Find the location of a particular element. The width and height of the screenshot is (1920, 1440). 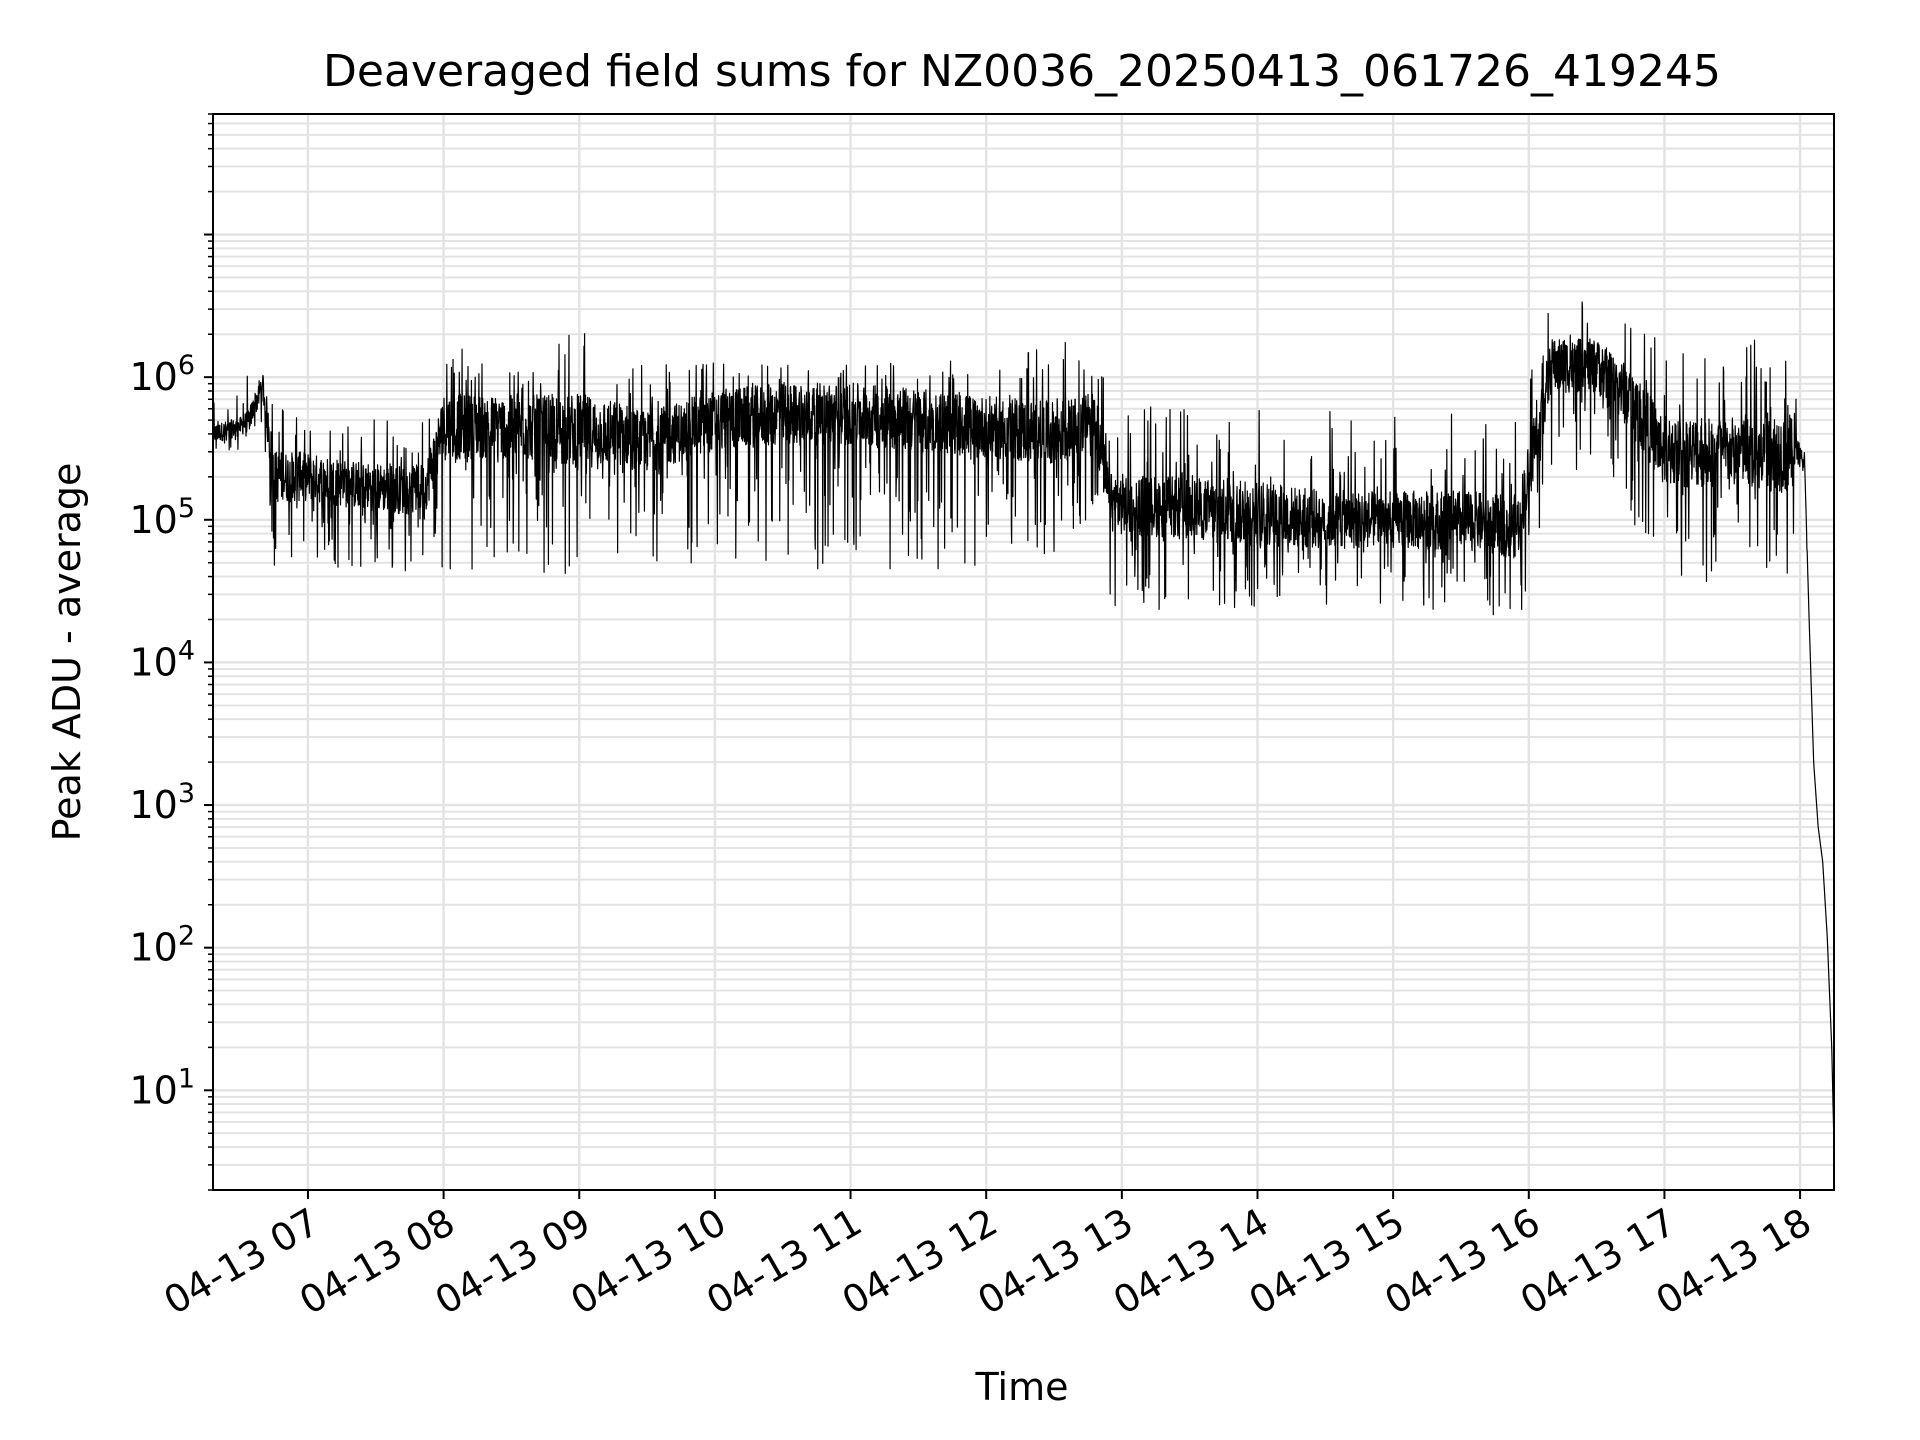

y-tick-label: 10⁵ is located at coordinates (162, 517).